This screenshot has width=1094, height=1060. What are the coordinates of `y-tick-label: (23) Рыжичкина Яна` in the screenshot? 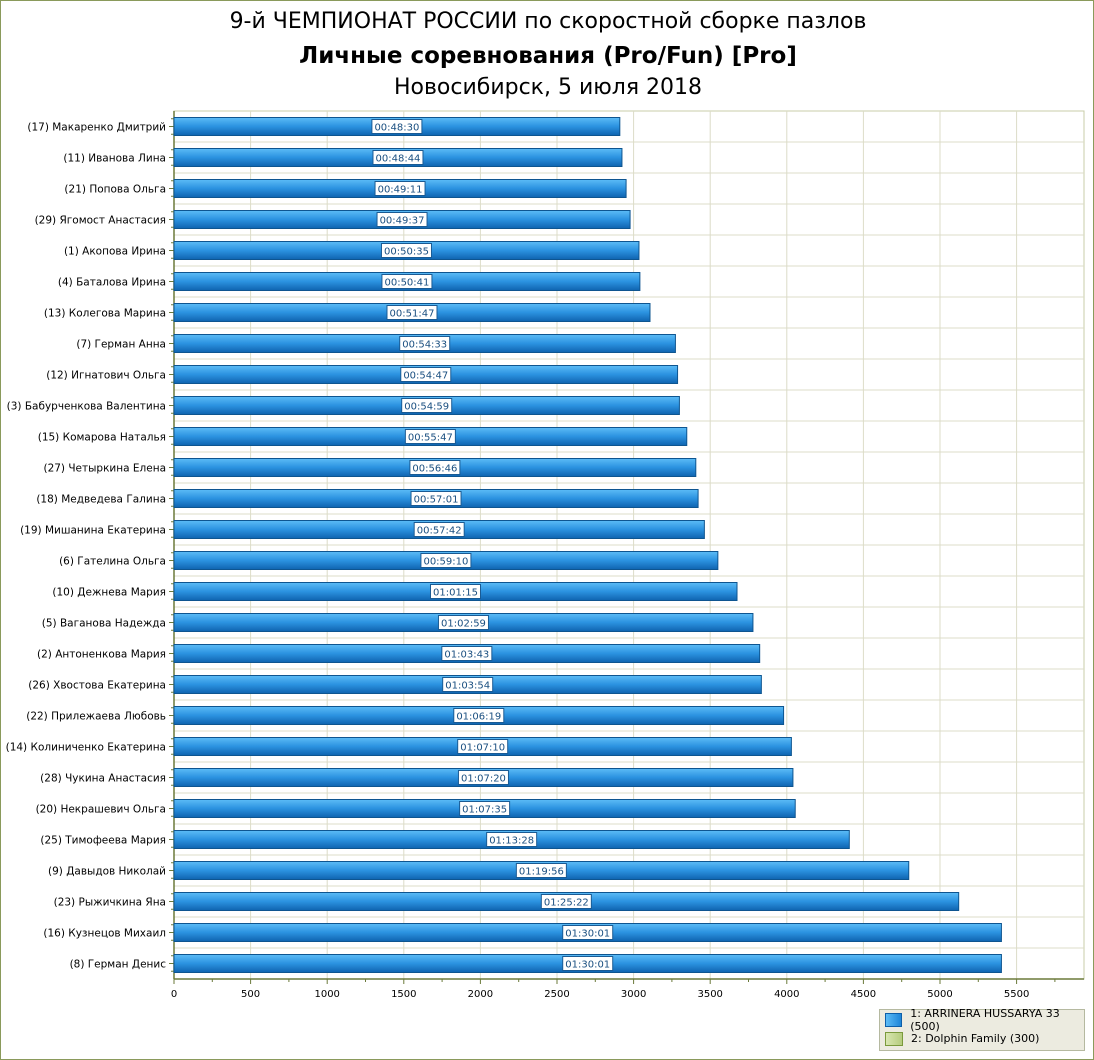 It's located at (110, 903).